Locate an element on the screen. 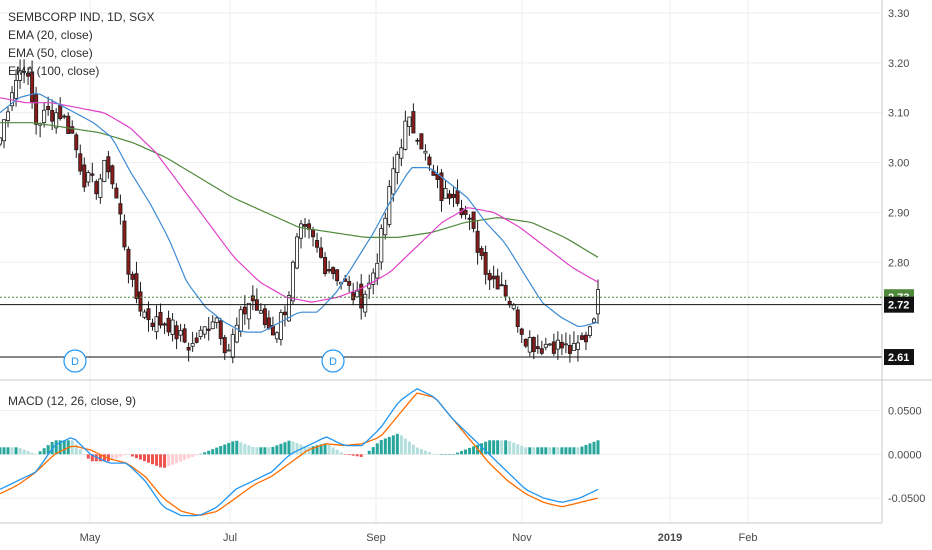 Image resolution: width=932 pixels, height=550 pixels. time-tick-label: May is located at coordinates (90, 538).